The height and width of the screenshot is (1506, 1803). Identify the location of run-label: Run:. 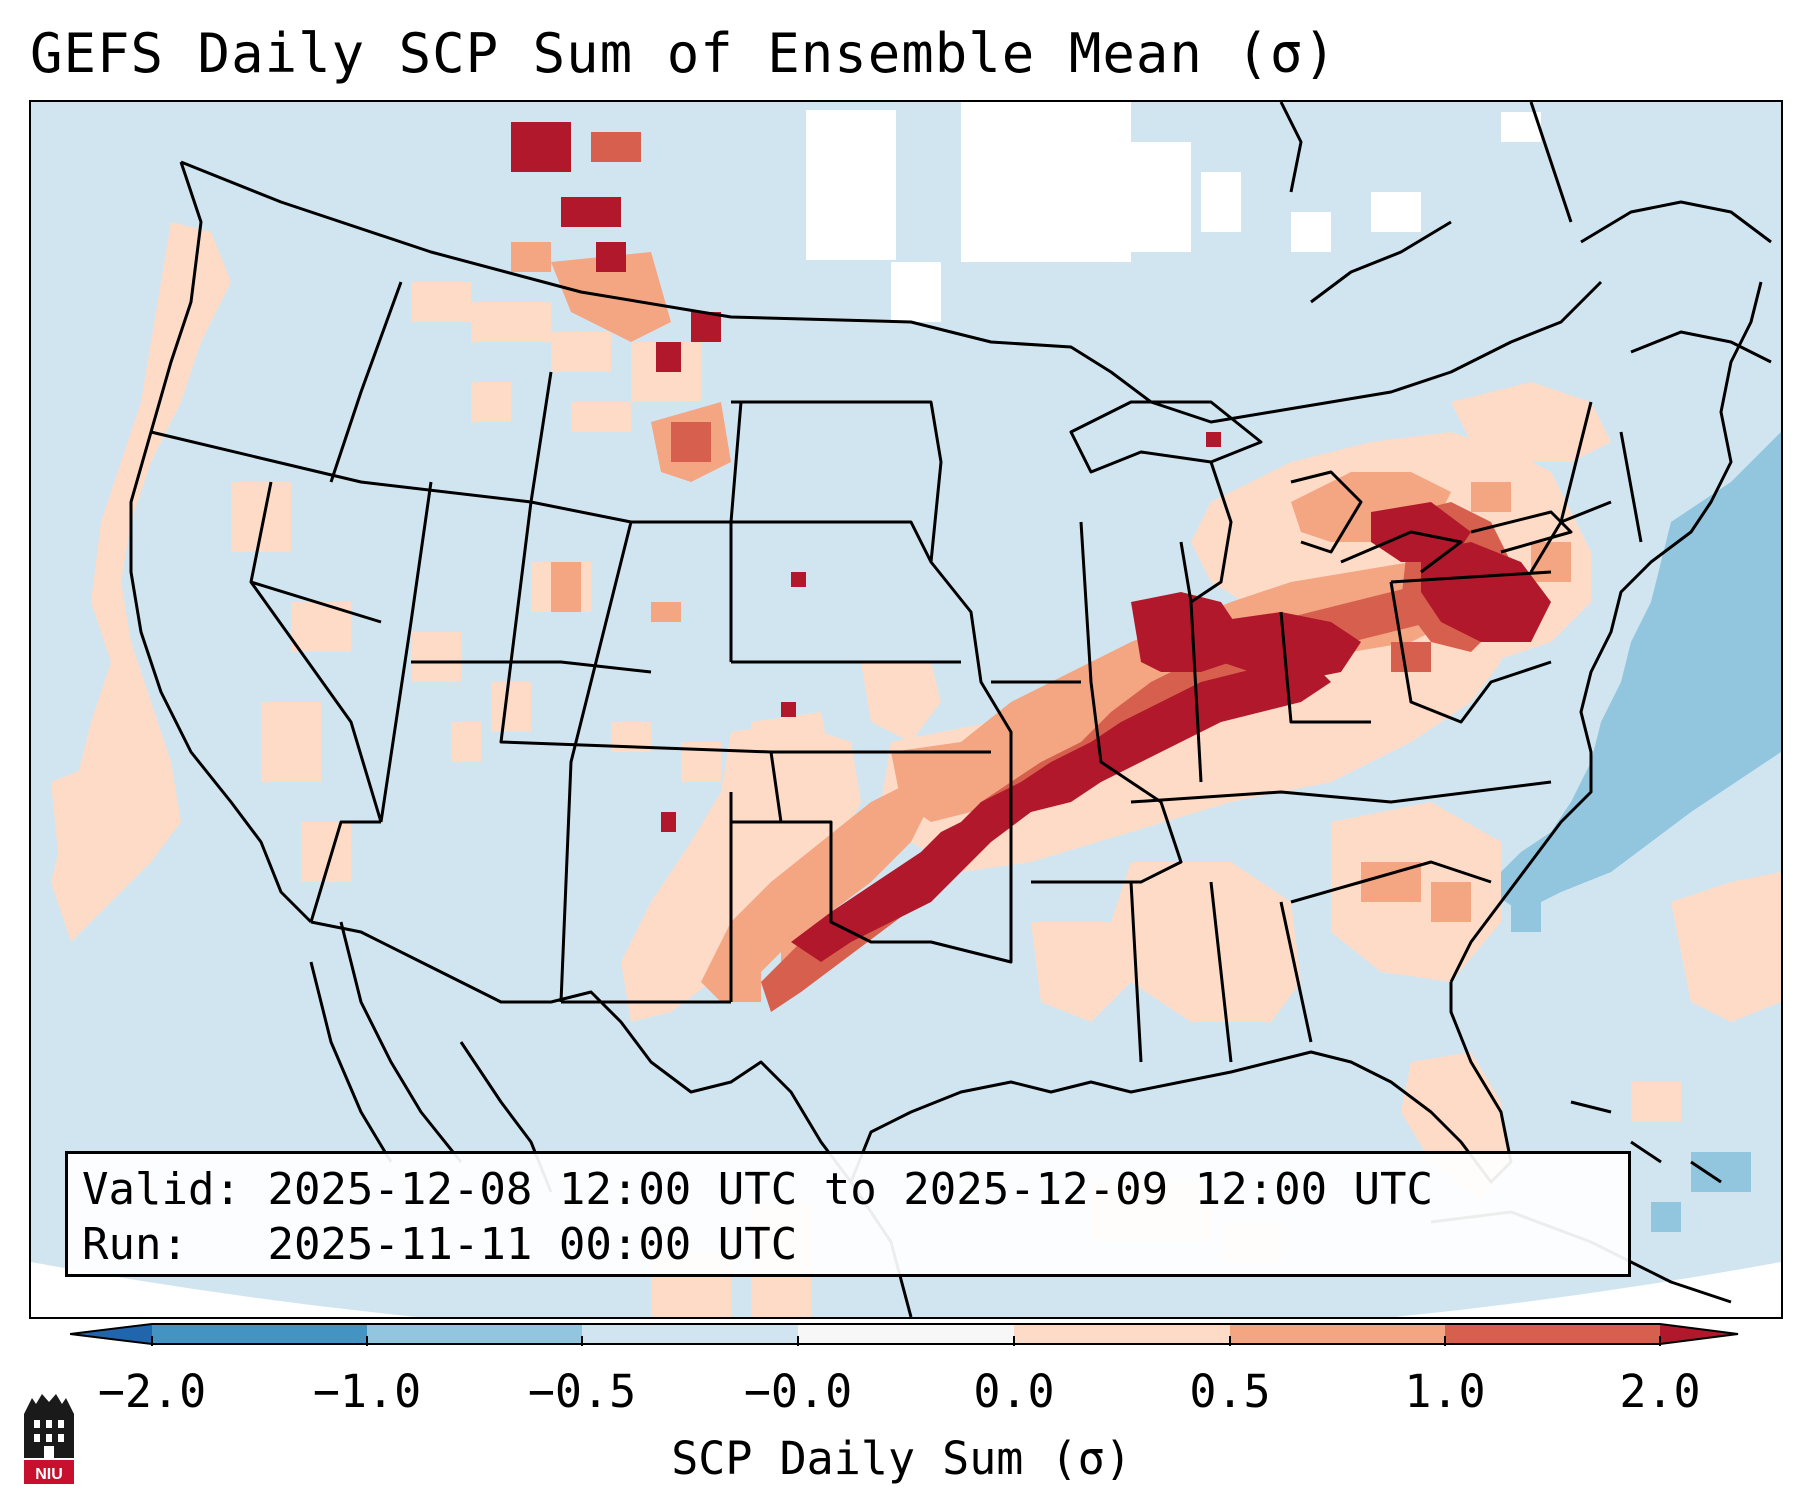
(135, 1244).